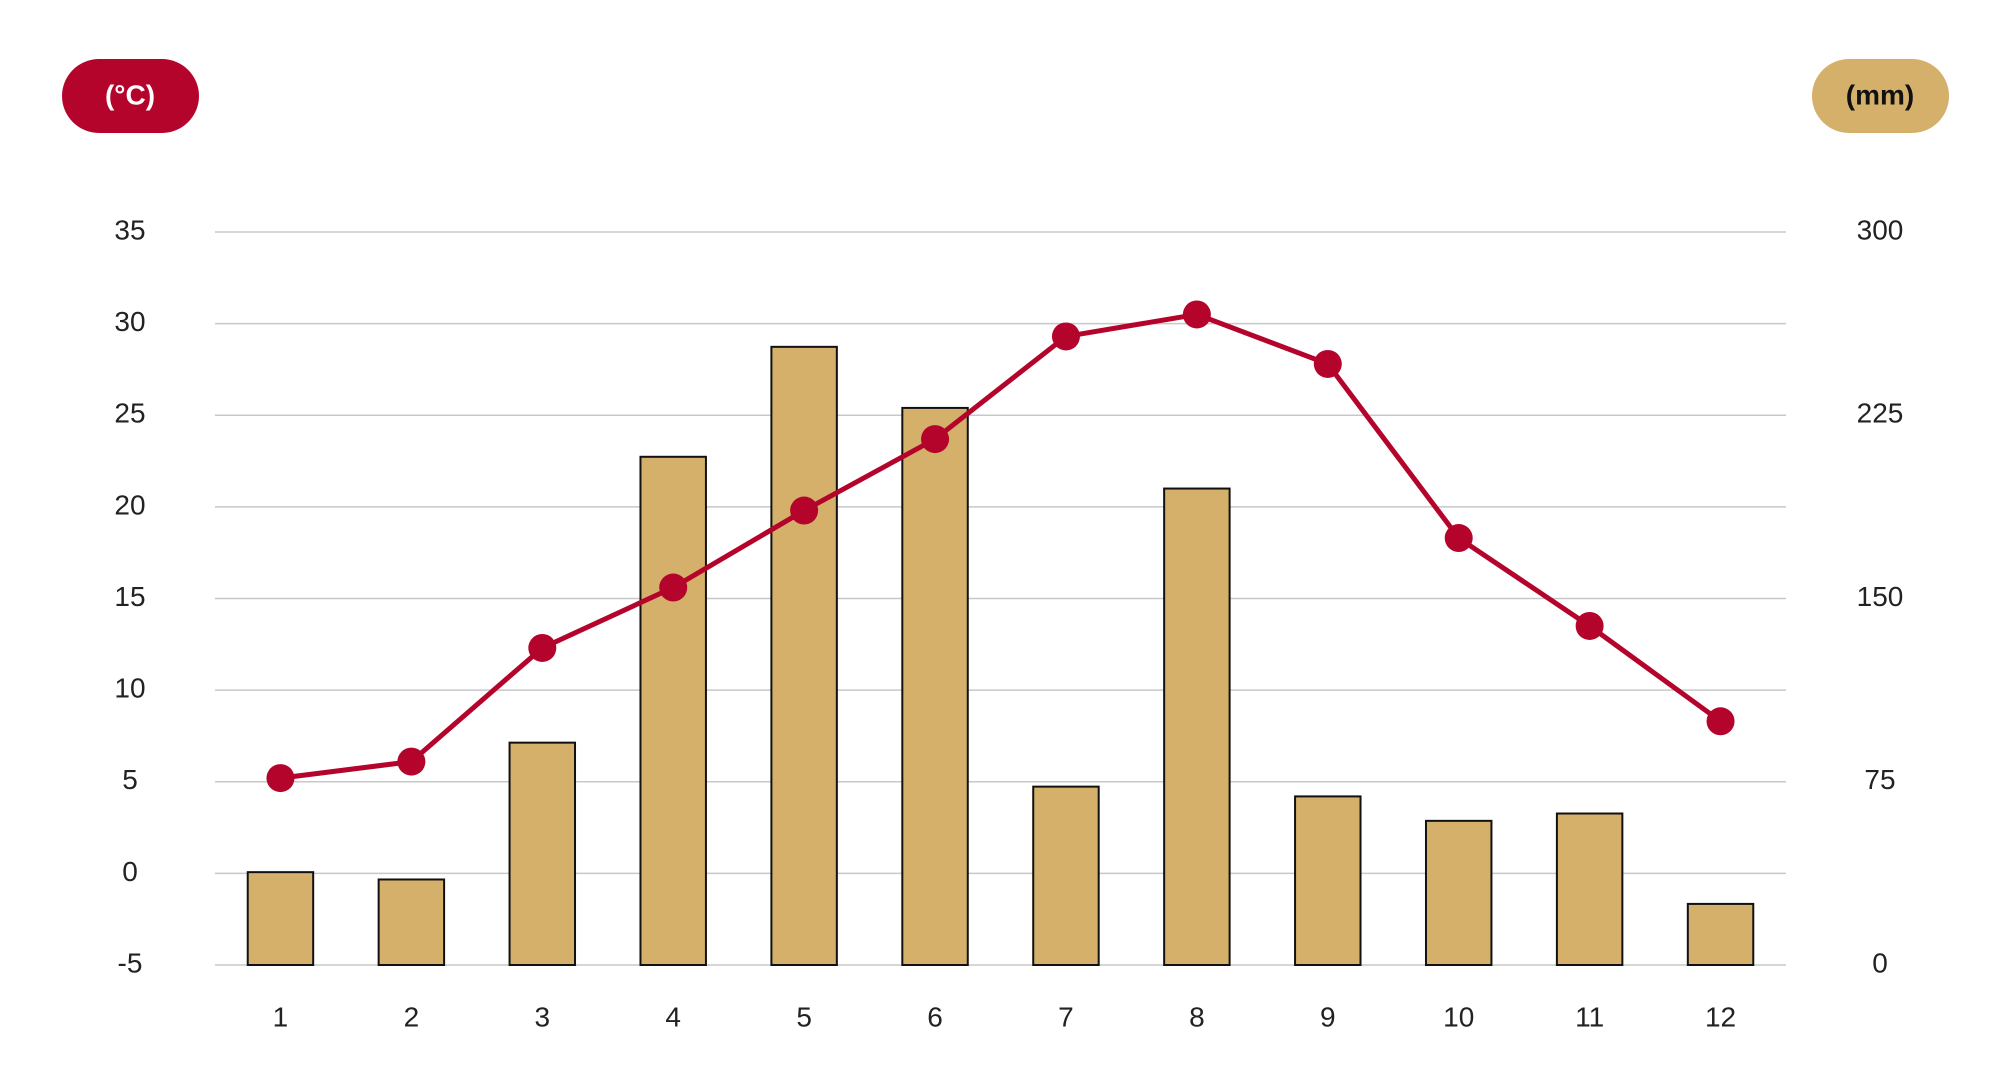 The width and height of the screenshot is (2000, 1092). What do you see at coordinates (543, 1016) in the screenshot?
I see `x-tick-label: 3` at bounding box center [543, 1016].